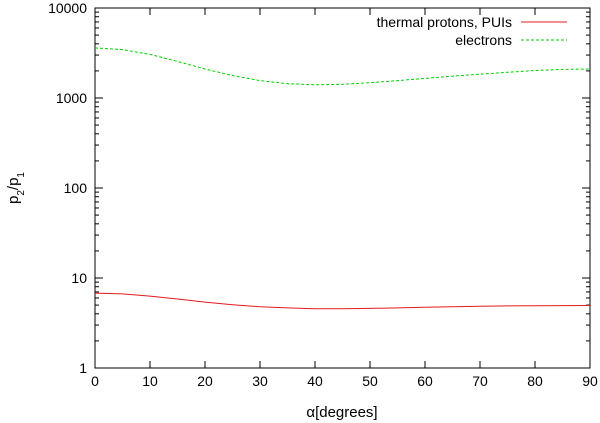 This screenshot has height=423, width=600. Describe the element at coordinates (260, 381) in the screenshot. I see `x-tick-label: 30` at that location.